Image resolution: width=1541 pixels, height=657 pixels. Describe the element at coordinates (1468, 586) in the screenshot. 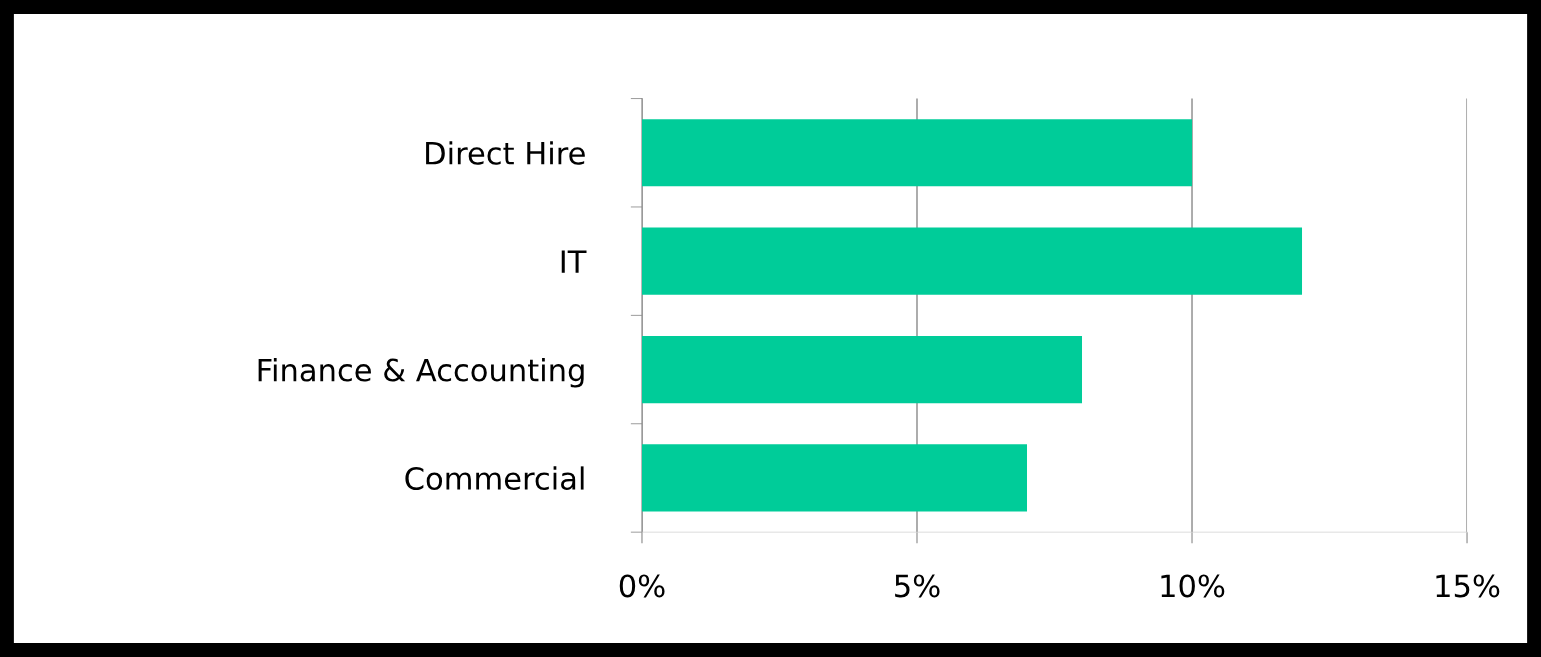

I see `x-tick-label: 15%` at that location.